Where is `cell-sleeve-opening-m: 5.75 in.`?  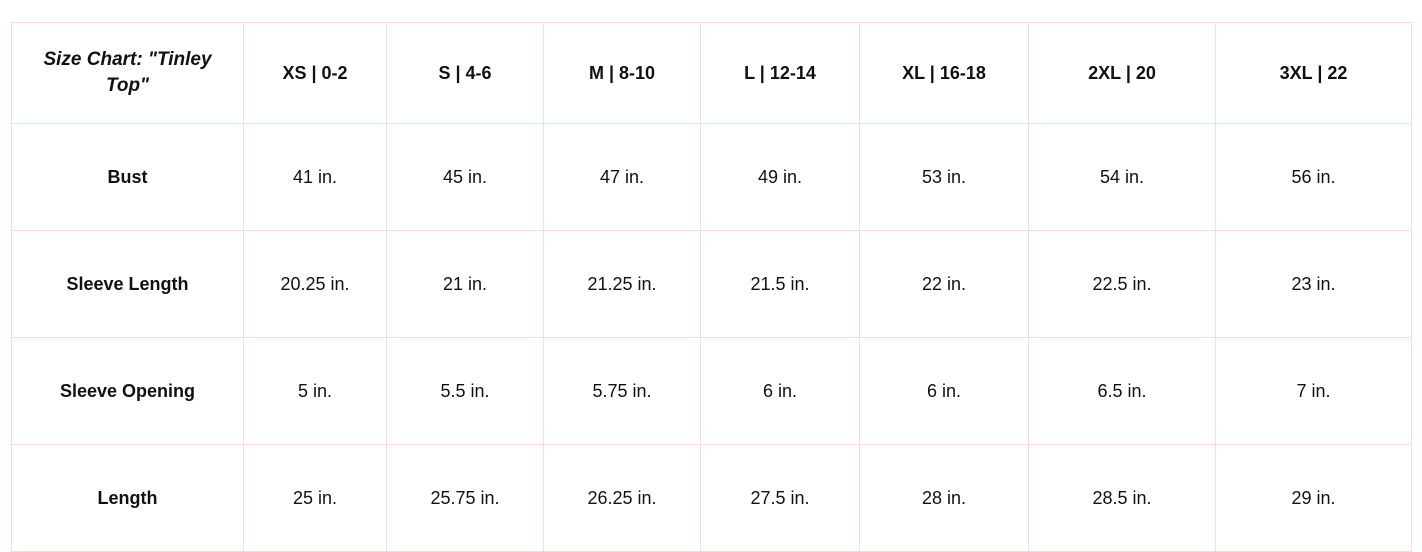 cell-sleeve-opening-m: 5.75 in. is located at coordinates (622, 391).